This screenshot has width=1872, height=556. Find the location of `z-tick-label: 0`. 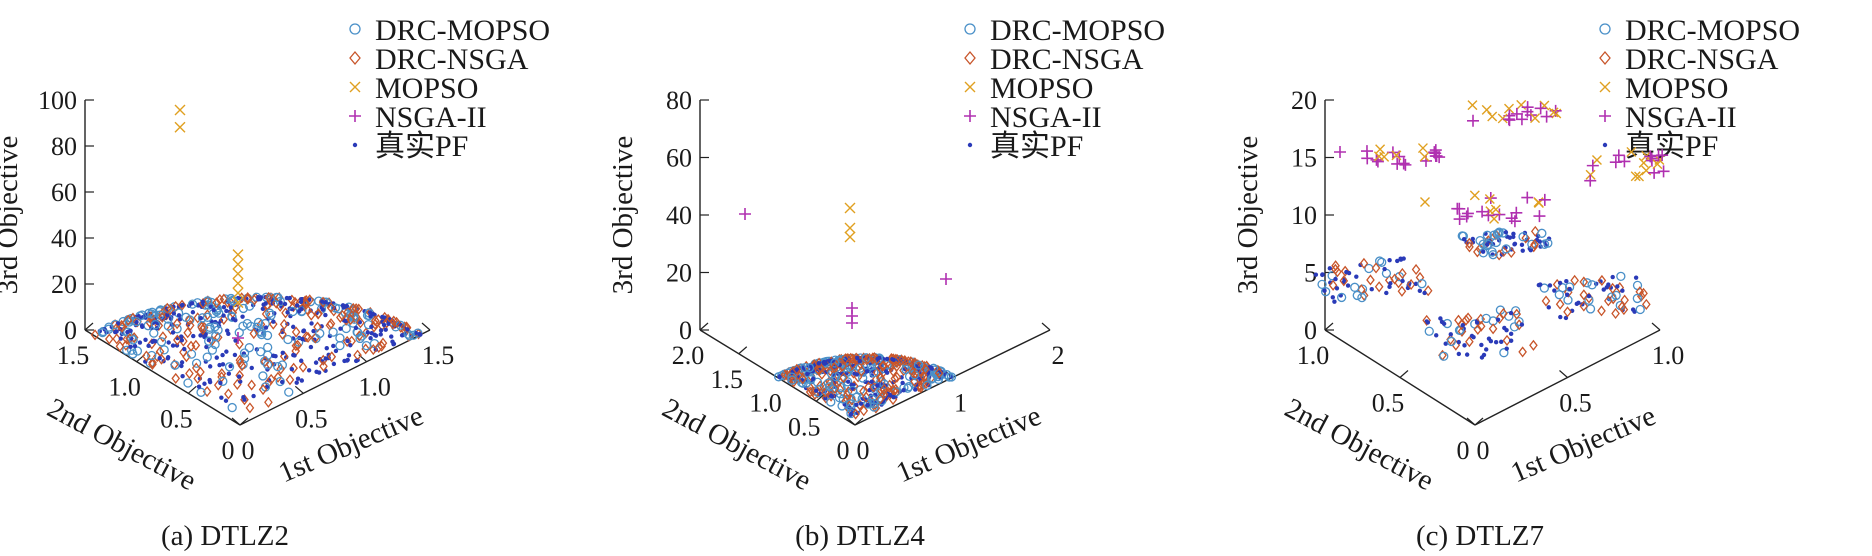

z-tick-label: 0 is located at coordinates (1310, 330).